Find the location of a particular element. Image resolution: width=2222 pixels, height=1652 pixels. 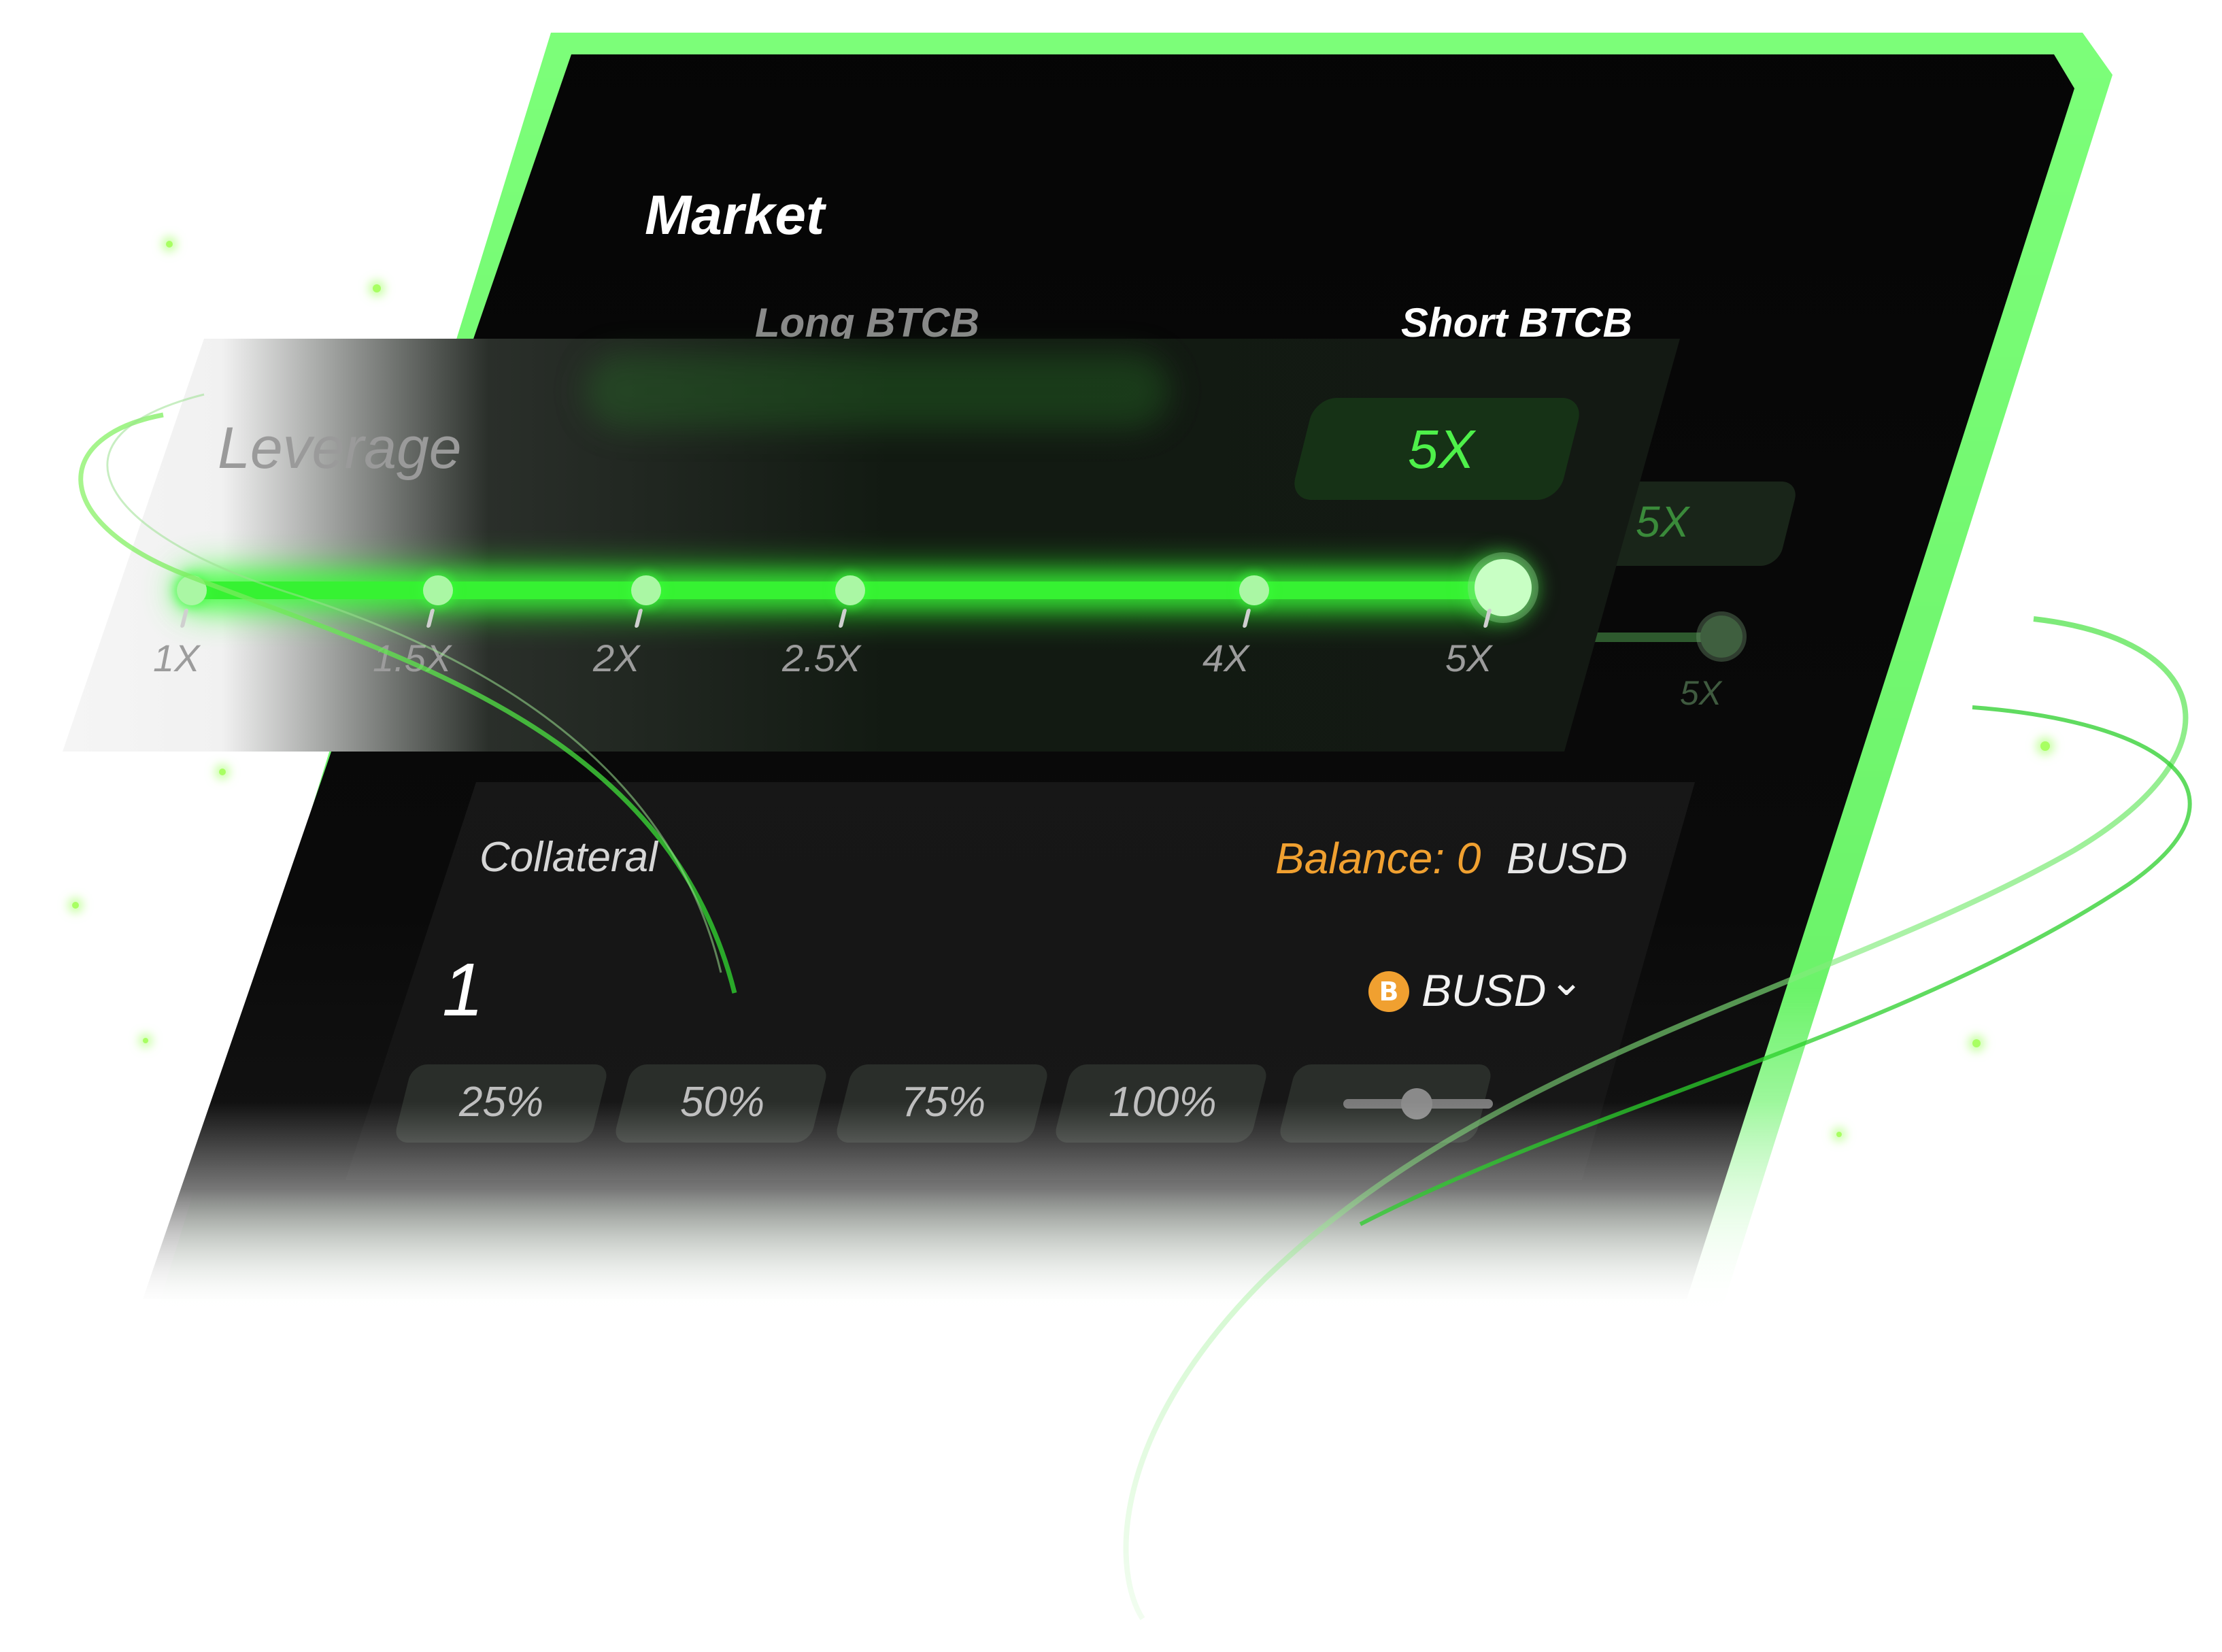

tick-label-2-5x: 2.5X is located at coordinates (821, 658).